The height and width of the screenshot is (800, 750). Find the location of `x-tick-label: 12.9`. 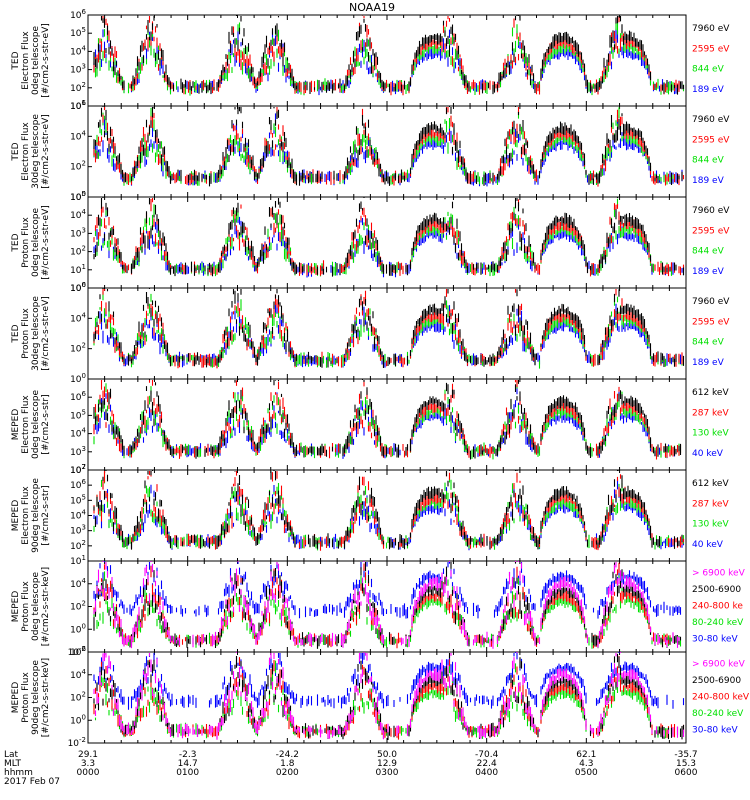

x-tick-label: 12.9 is located at coordinates (387, 764).